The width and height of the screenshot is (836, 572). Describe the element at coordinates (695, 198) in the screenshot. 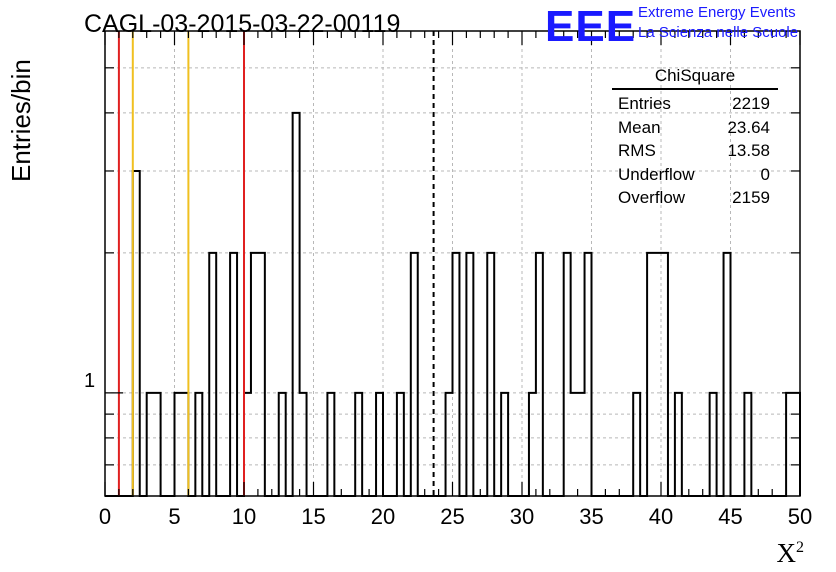

I see `stats-row-overflow: Overflow 2159` at that location.